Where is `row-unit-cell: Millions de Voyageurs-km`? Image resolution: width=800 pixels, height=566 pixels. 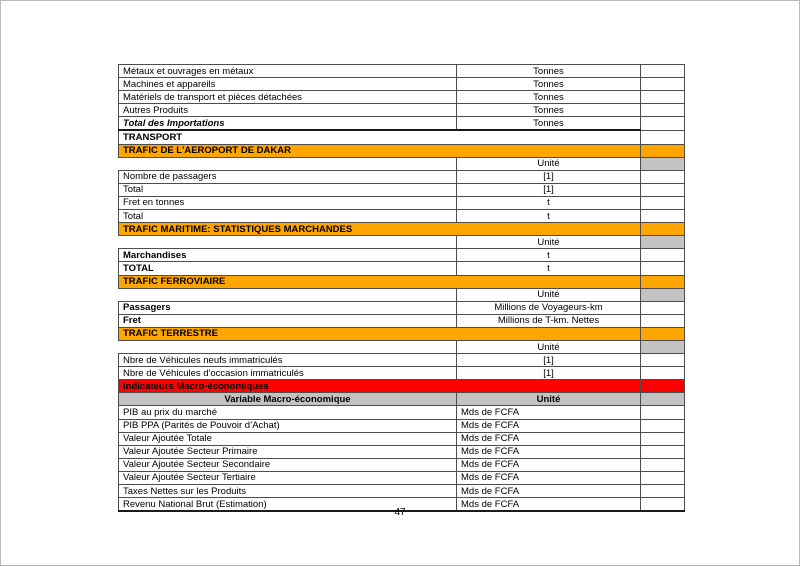
row-unit-cell: Millions de Voyageurs-km is located at coordinates (548, 307).